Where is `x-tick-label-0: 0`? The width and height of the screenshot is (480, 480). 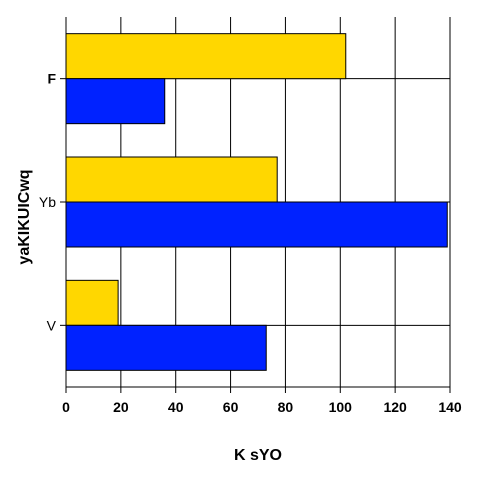 x-tick-label-0: 0 is located at coordinates (66, 407).